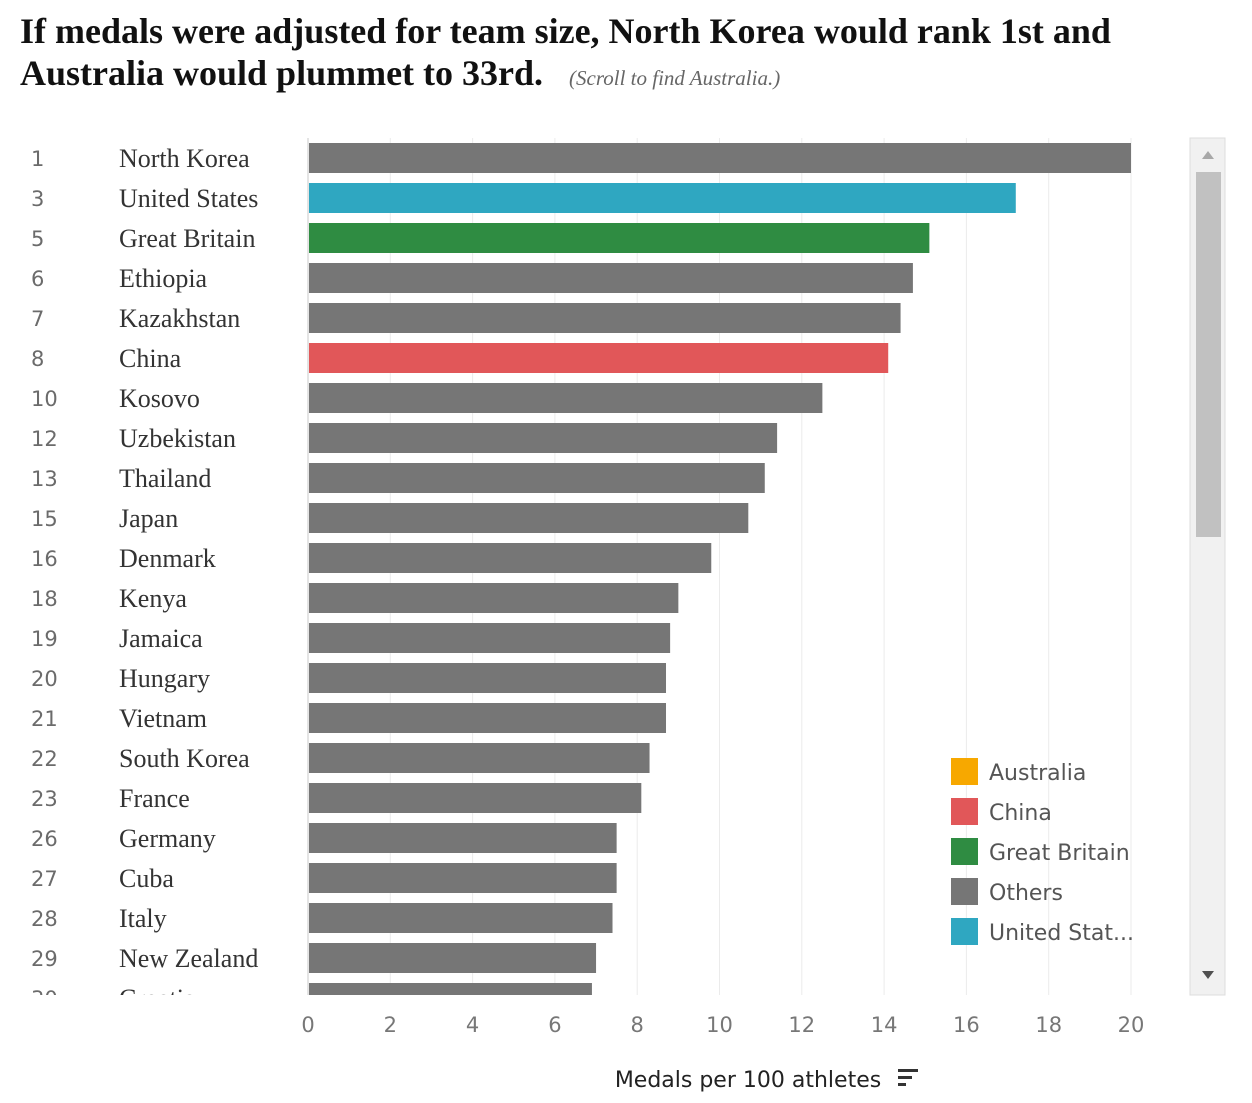 This screenshot has width=1252, height=1103. Describe the element at coordinates (44, 479) in the screenshot. I see `rank-label: 13` at that location.